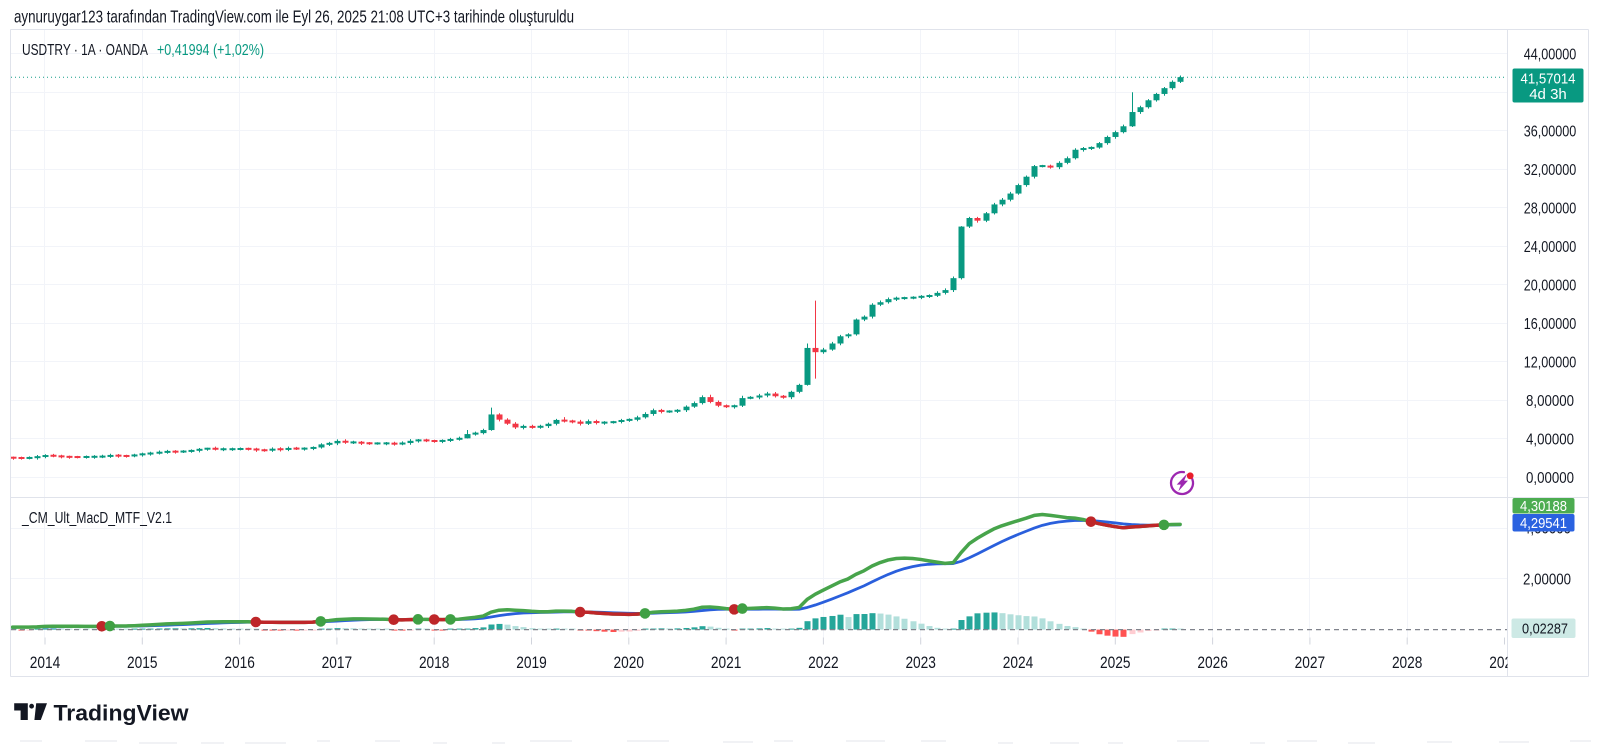  What do you see at coordinates (1212, 663) in the screenshot?
I see `svg-text: 2026` at bounding box center [1212, 663].